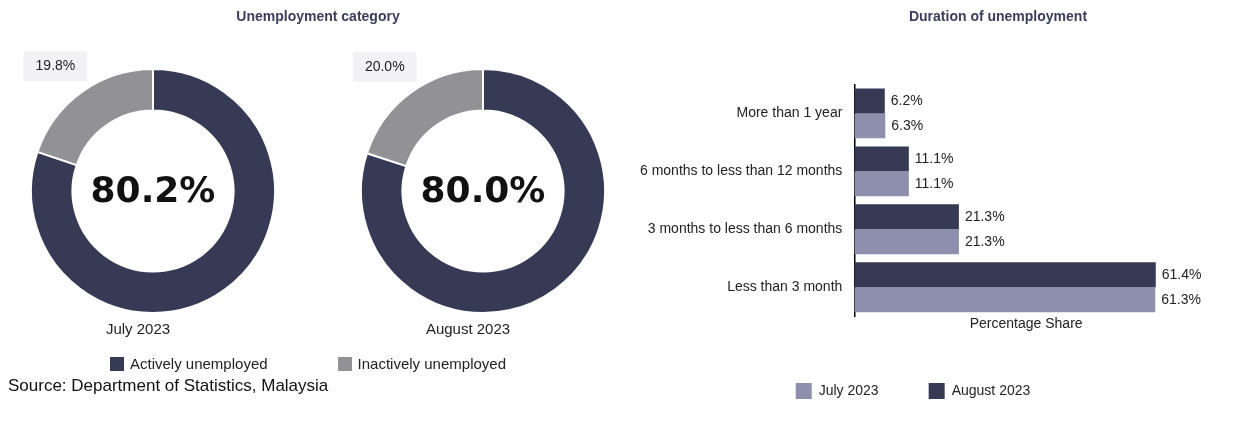 This screenshot has height=423, width=1254. What do you see at coordinates (468, 328) in the screenshot?
I see `text: August 2023` at bounding box center [468, 328].